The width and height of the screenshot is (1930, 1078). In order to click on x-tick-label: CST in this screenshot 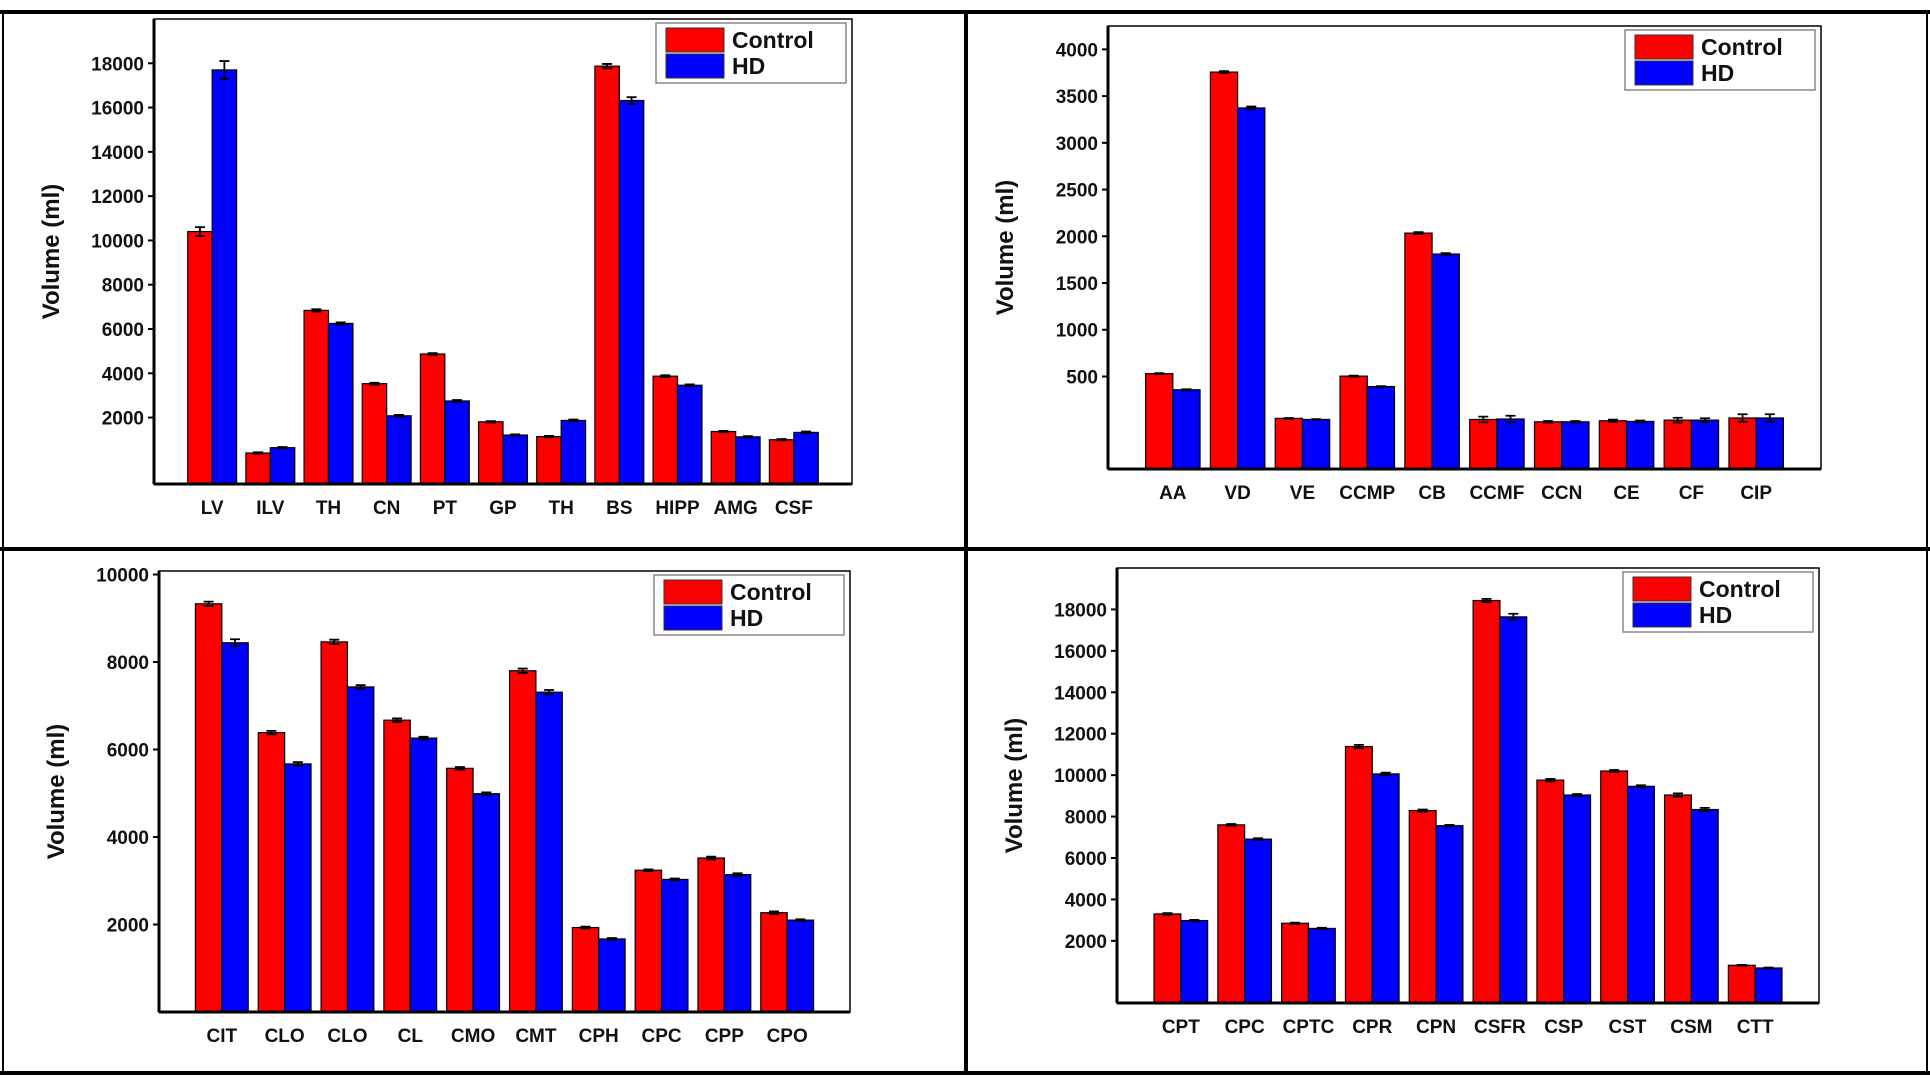, I will do `click(1628, 1027)`.